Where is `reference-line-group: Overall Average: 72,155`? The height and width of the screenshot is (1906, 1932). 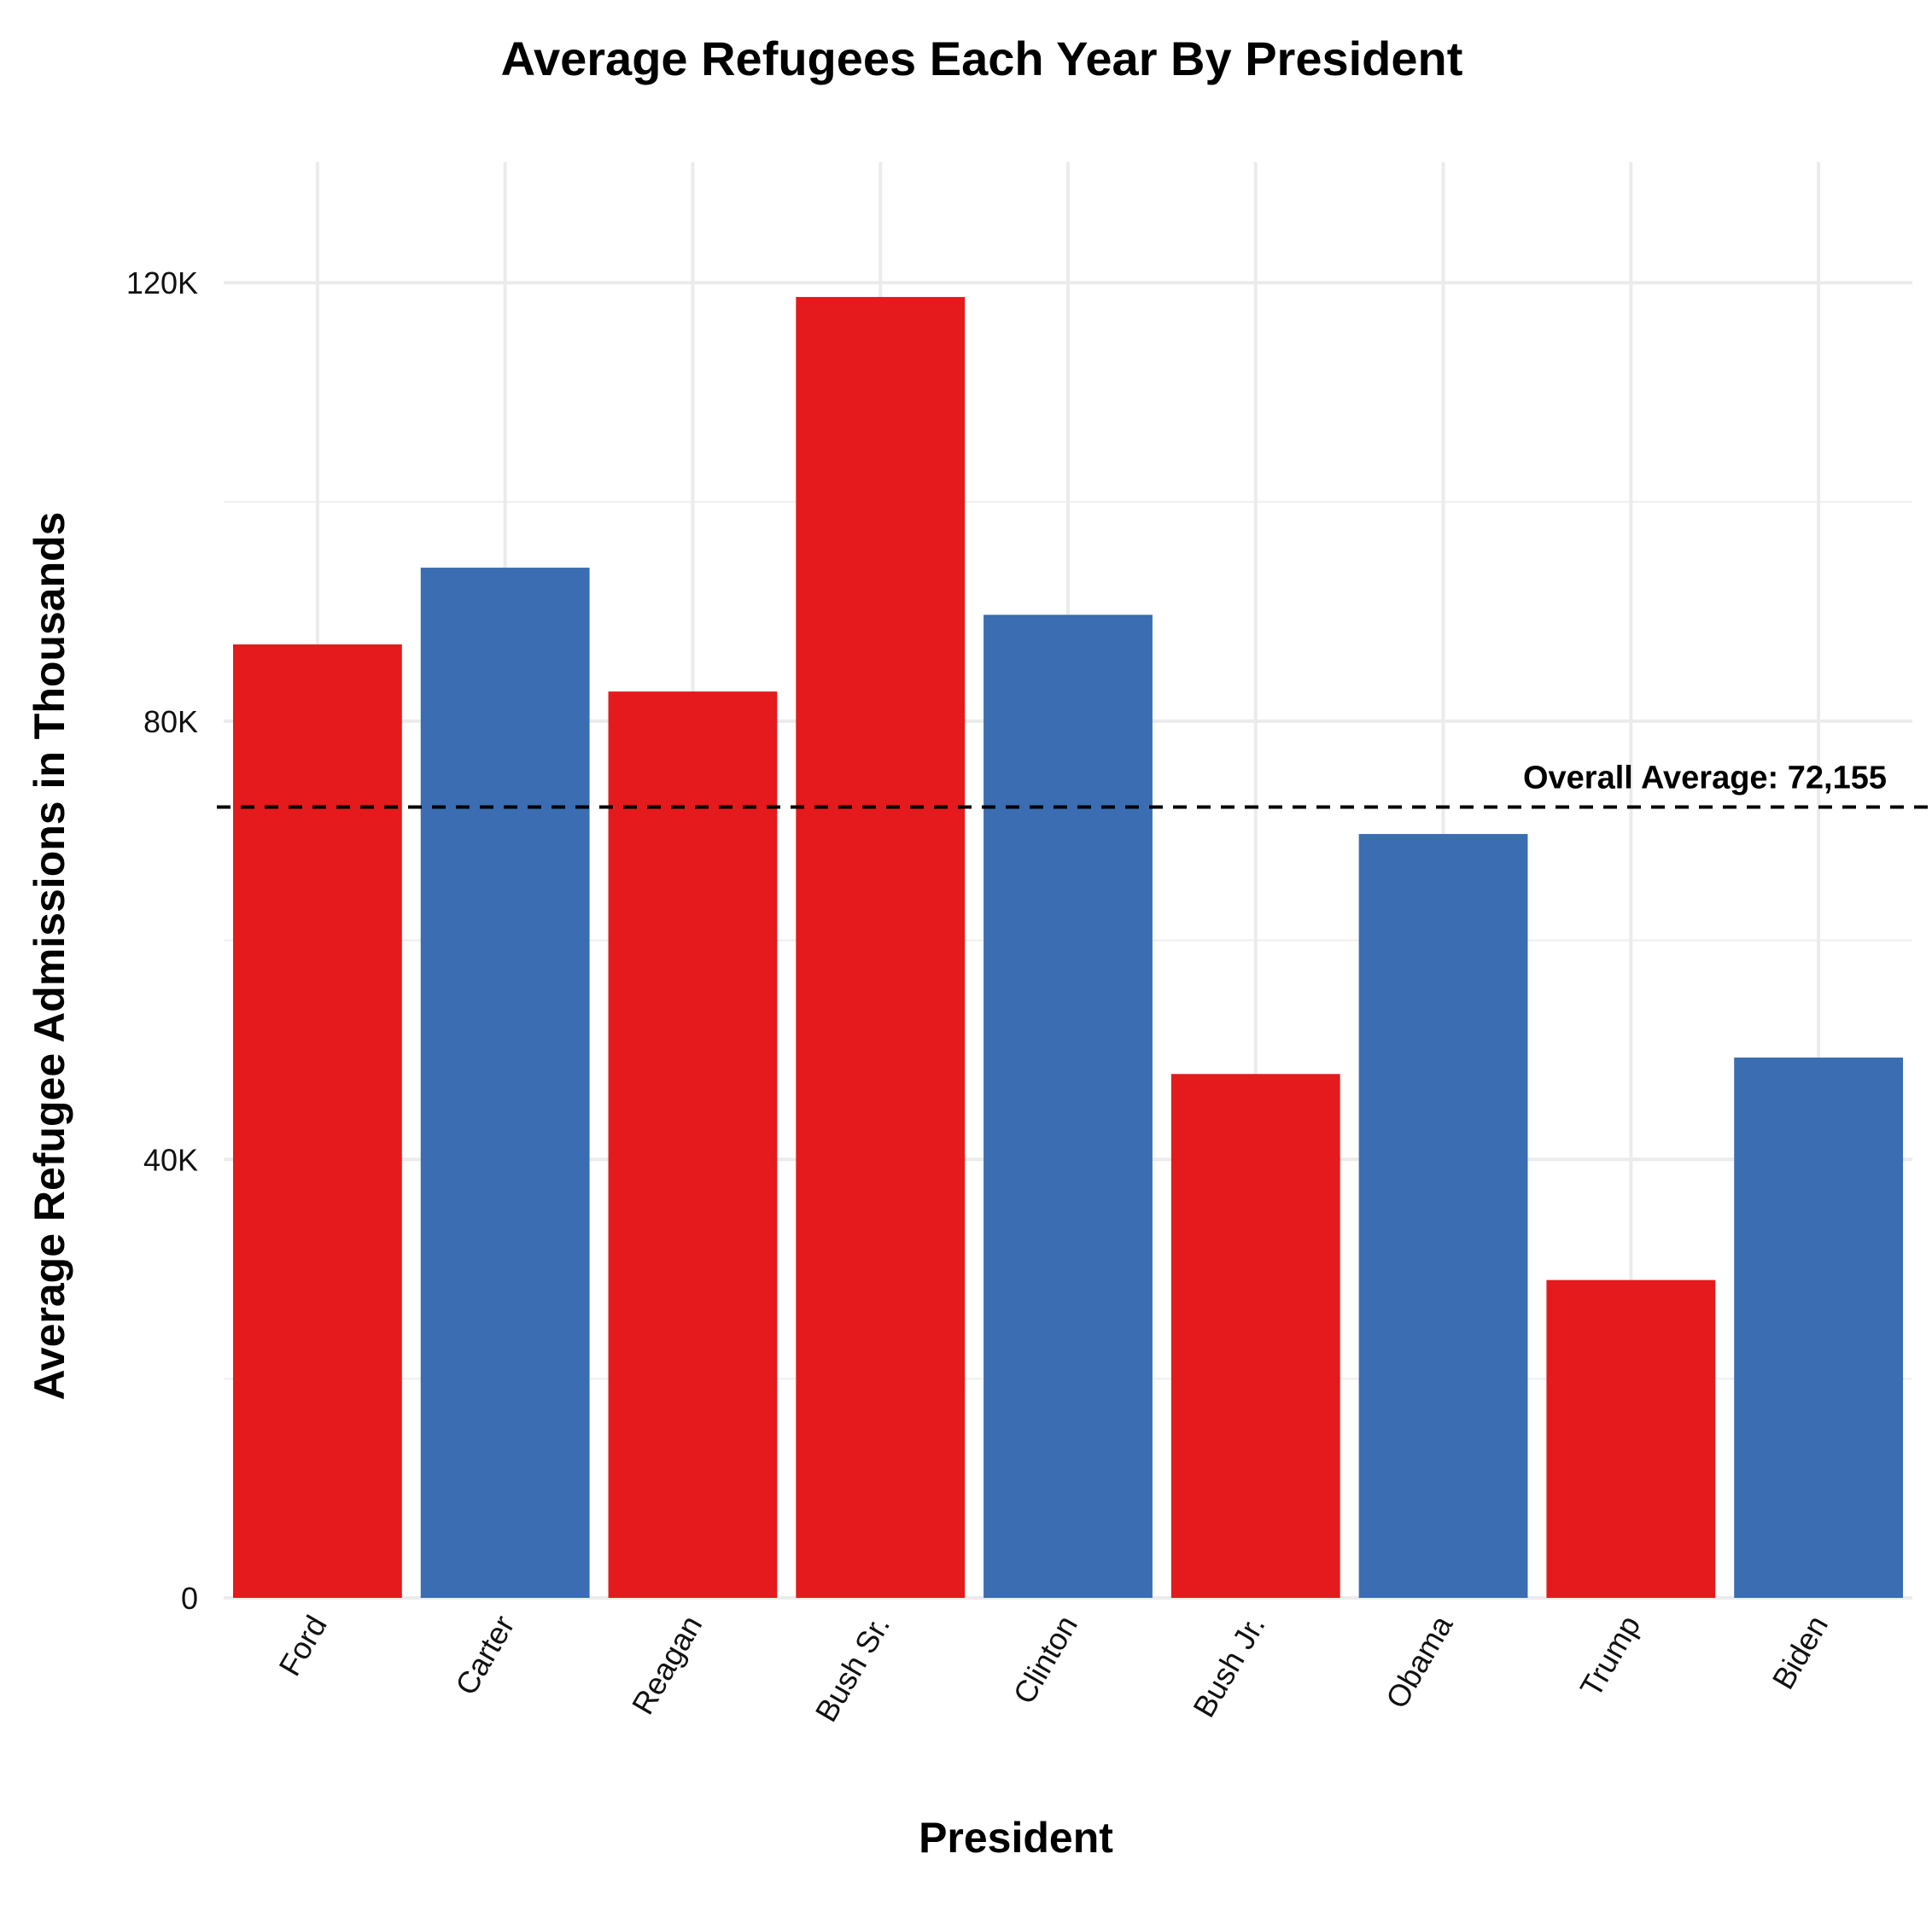
reference-line-group: Overall Average: 72,155 is located at coordinates (1073, 785).